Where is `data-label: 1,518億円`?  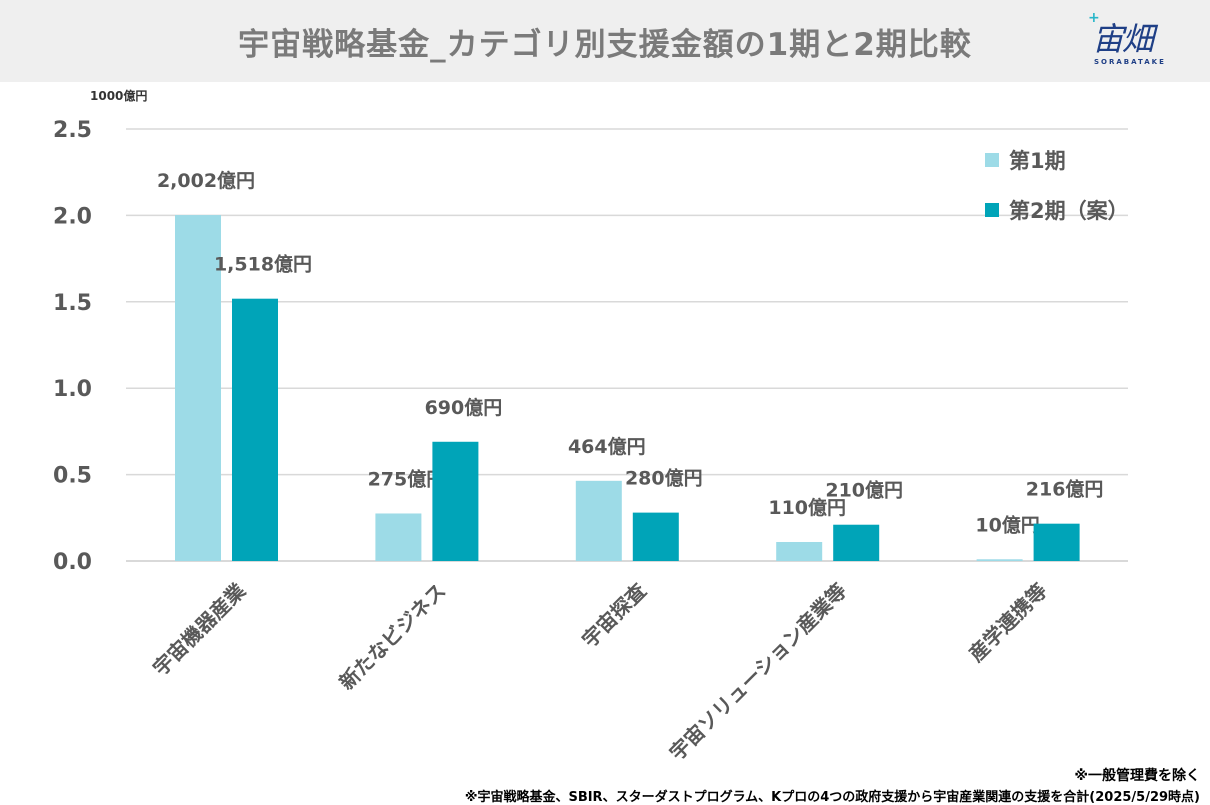 data-label: 1,518億円 is located at coordinates (263, 264).